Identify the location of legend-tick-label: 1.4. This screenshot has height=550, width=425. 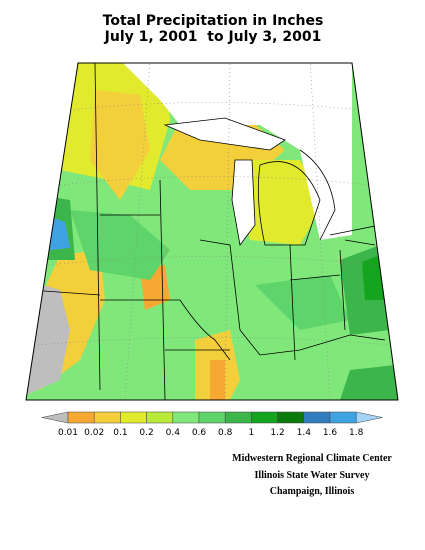
(304, 433).